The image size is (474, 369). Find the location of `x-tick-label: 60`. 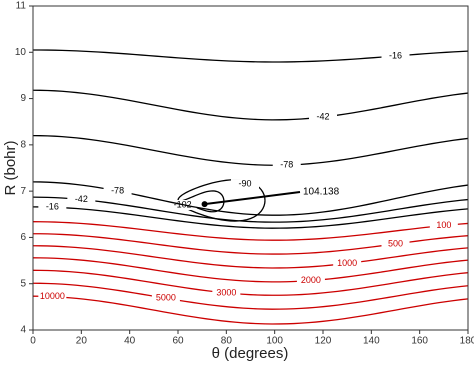

x-tick-label: 60 is located at coordinates (178, 341).